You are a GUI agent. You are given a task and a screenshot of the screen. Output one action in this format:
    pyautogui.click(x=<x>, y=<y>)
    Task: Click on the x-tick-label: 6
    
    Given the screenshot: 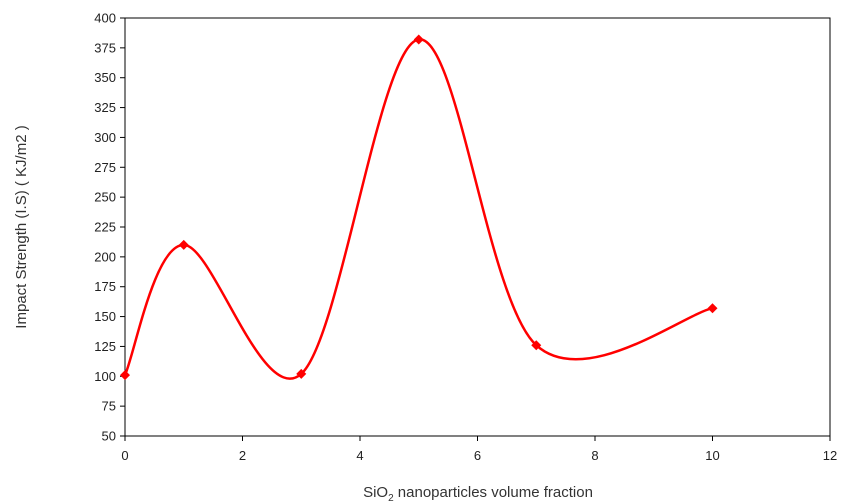 What is the action you would take?
    pyautogui.click(x=477, y=455)
    